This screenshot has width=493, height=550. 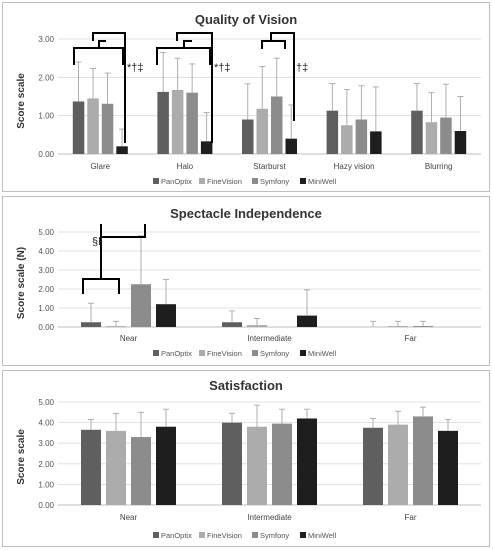 I want to click on significance-brackets, so click(x=114, y=259).